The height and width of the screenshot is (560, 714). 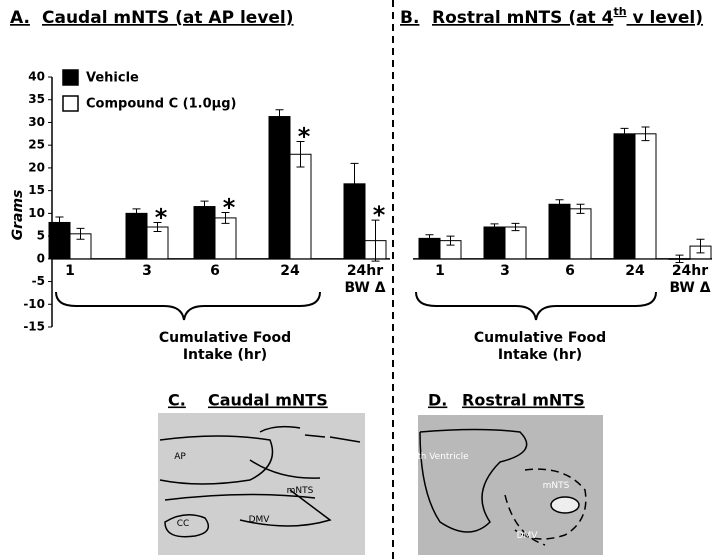 I want to click on y-tick-label: 5, so click(x=41, y=236).